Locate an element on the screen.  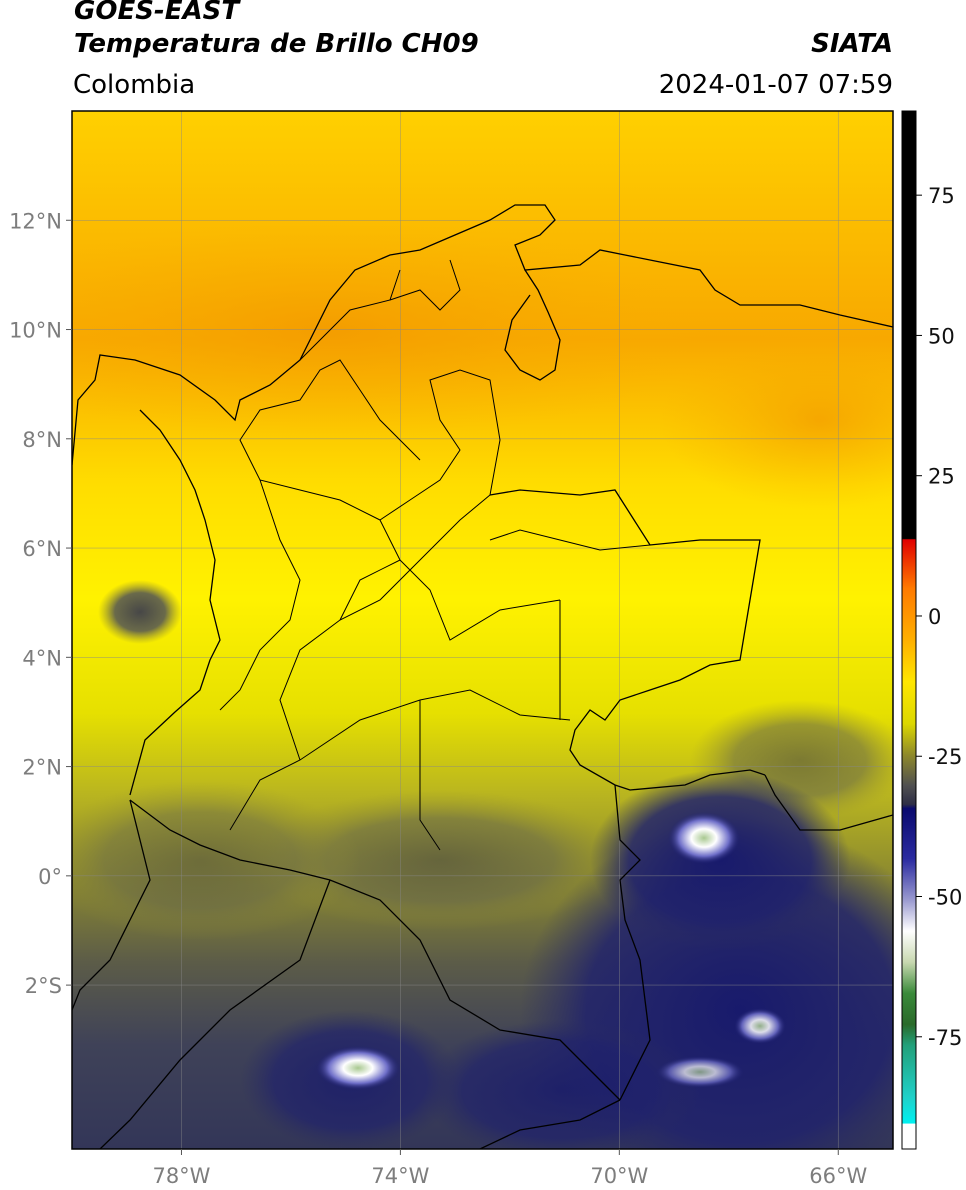
lake-maracaibo is located at coordinates (532, 325).